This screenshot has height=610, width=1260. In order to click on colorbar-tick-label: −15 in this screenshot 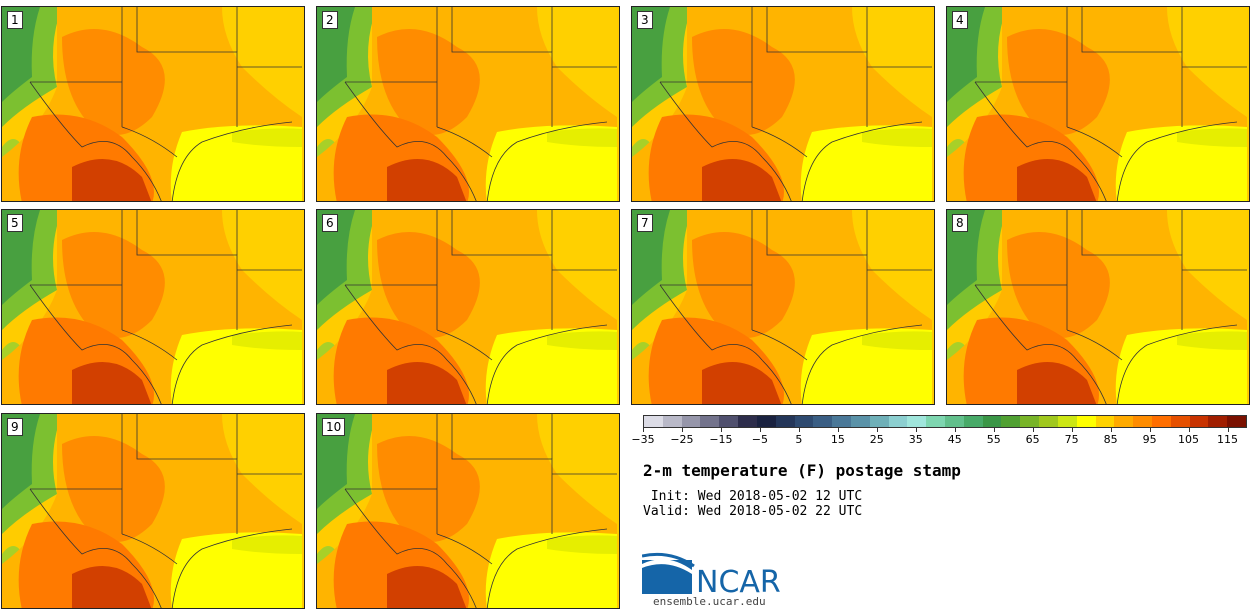, I will do `click(721, 439)`.